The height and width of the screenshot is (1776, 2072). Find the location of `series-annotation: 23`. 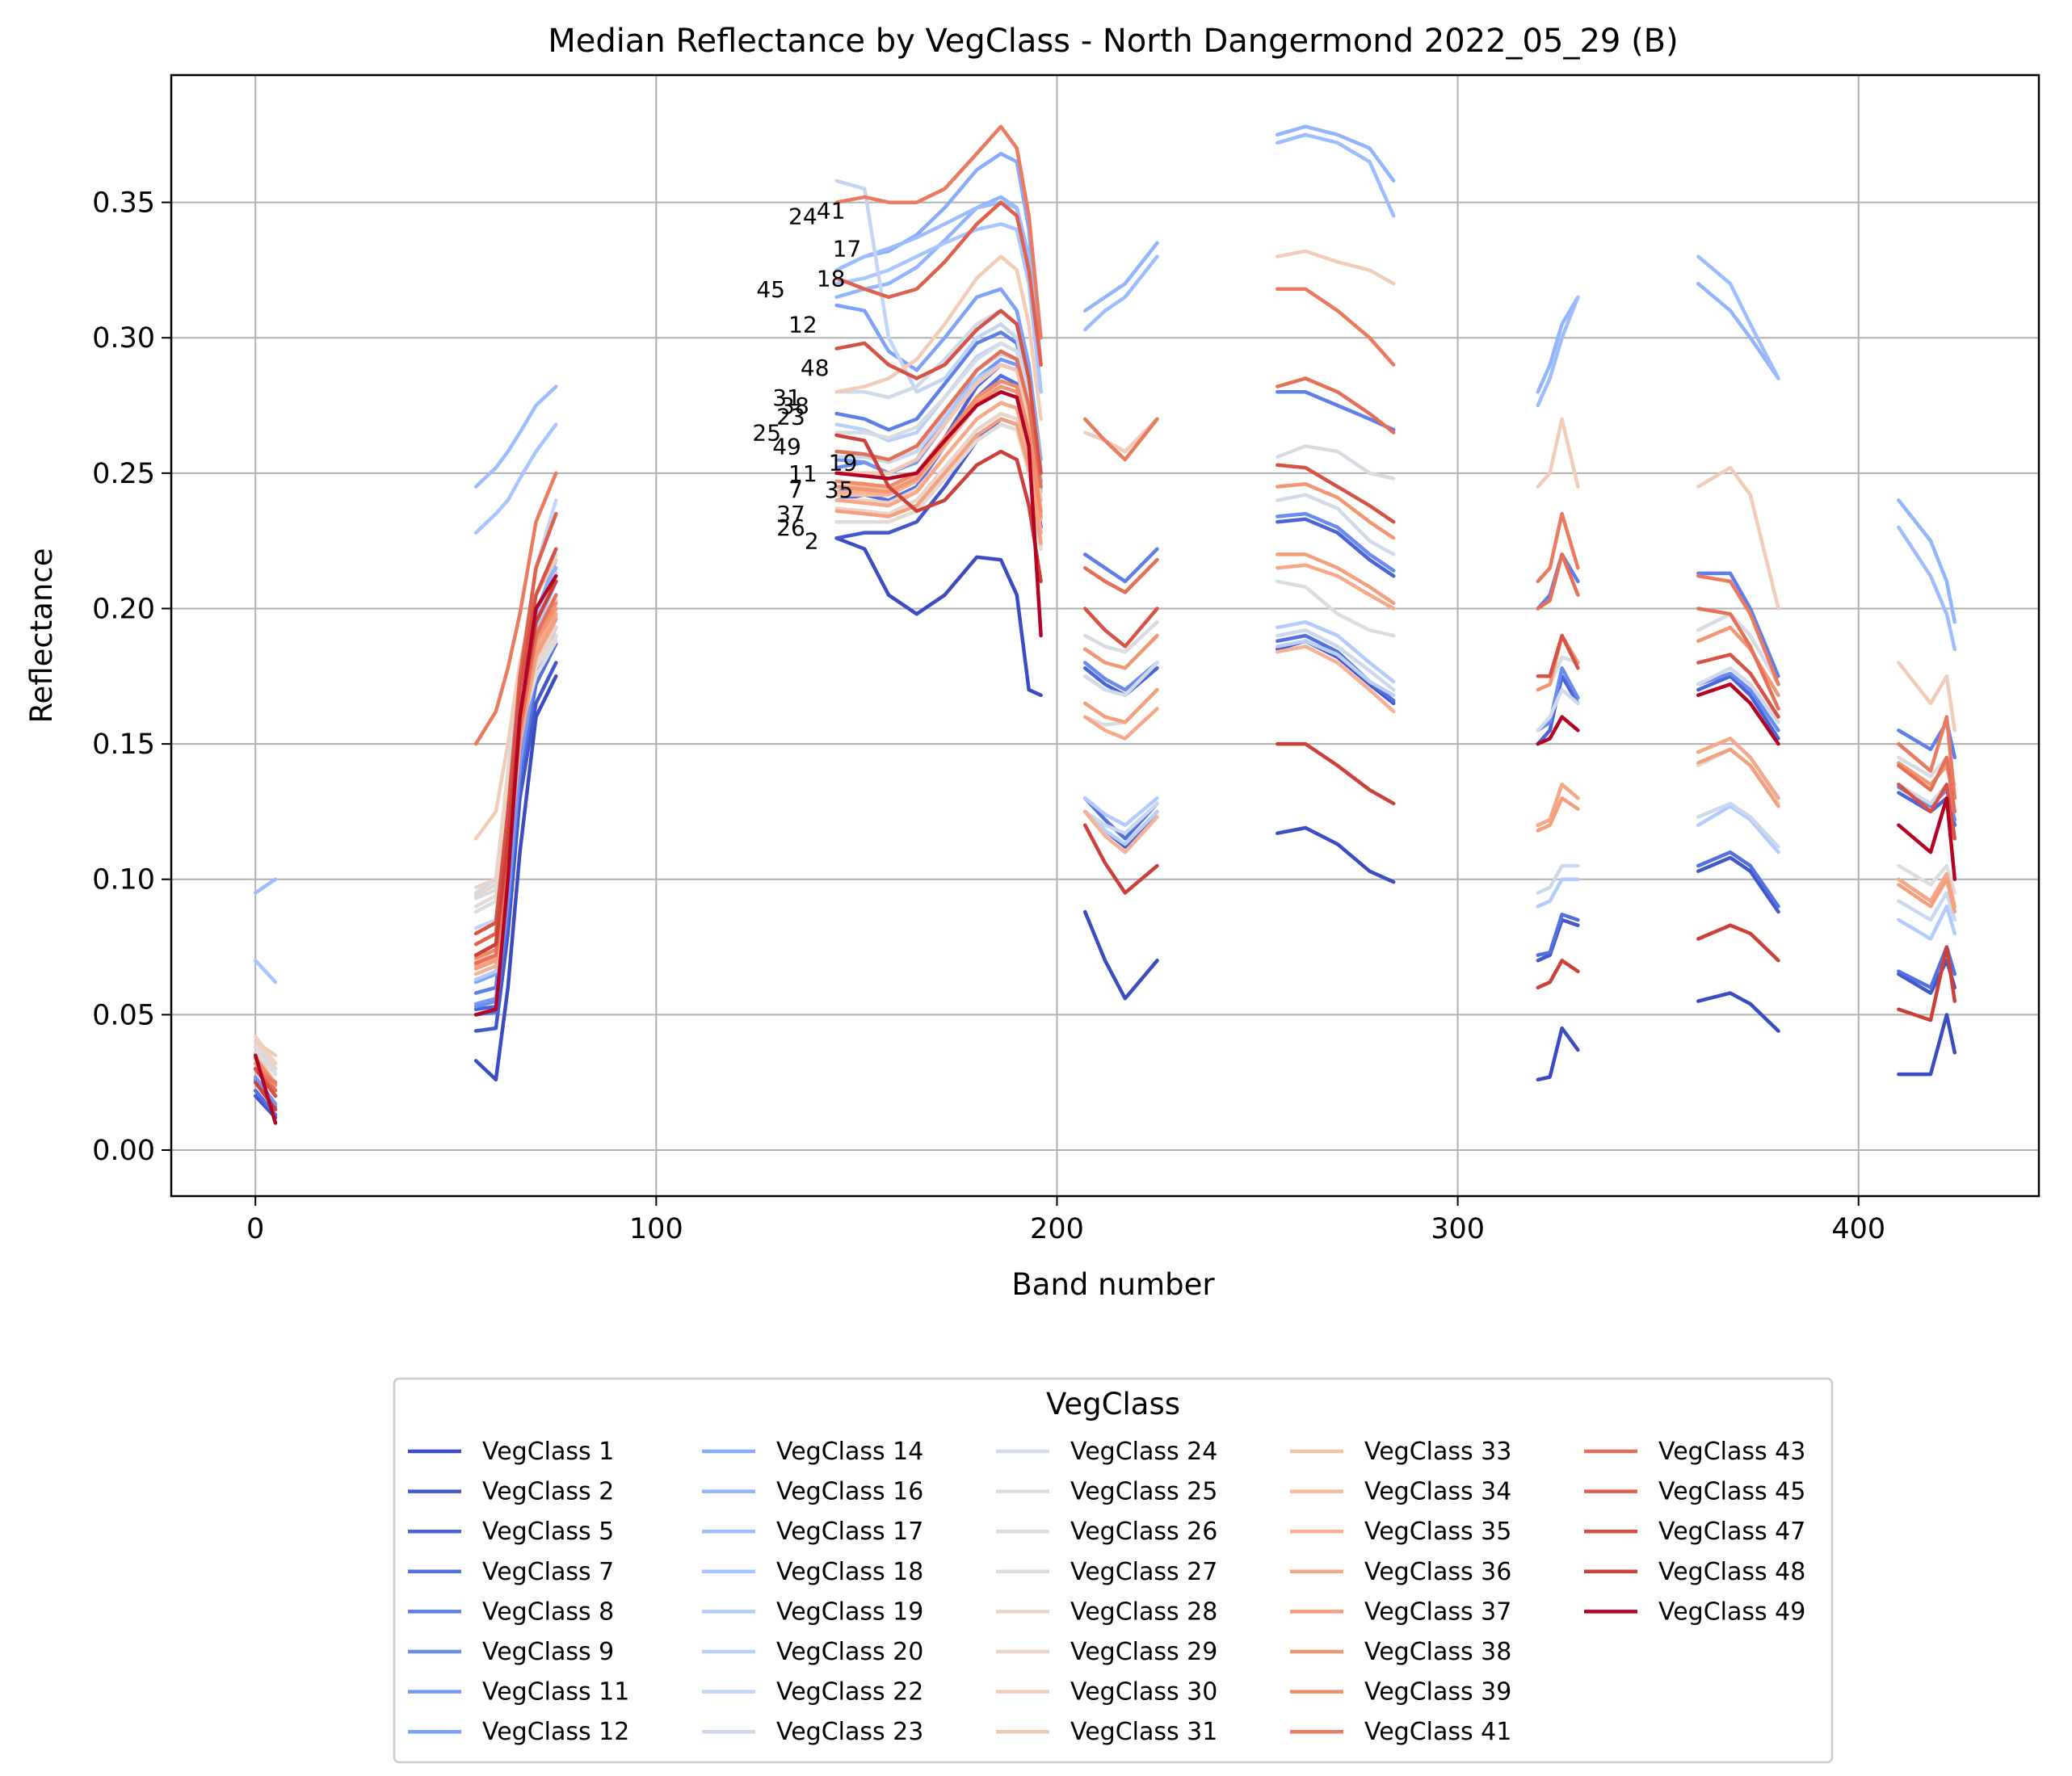

series-annotation: 23 is located at coordinates (790, 417).